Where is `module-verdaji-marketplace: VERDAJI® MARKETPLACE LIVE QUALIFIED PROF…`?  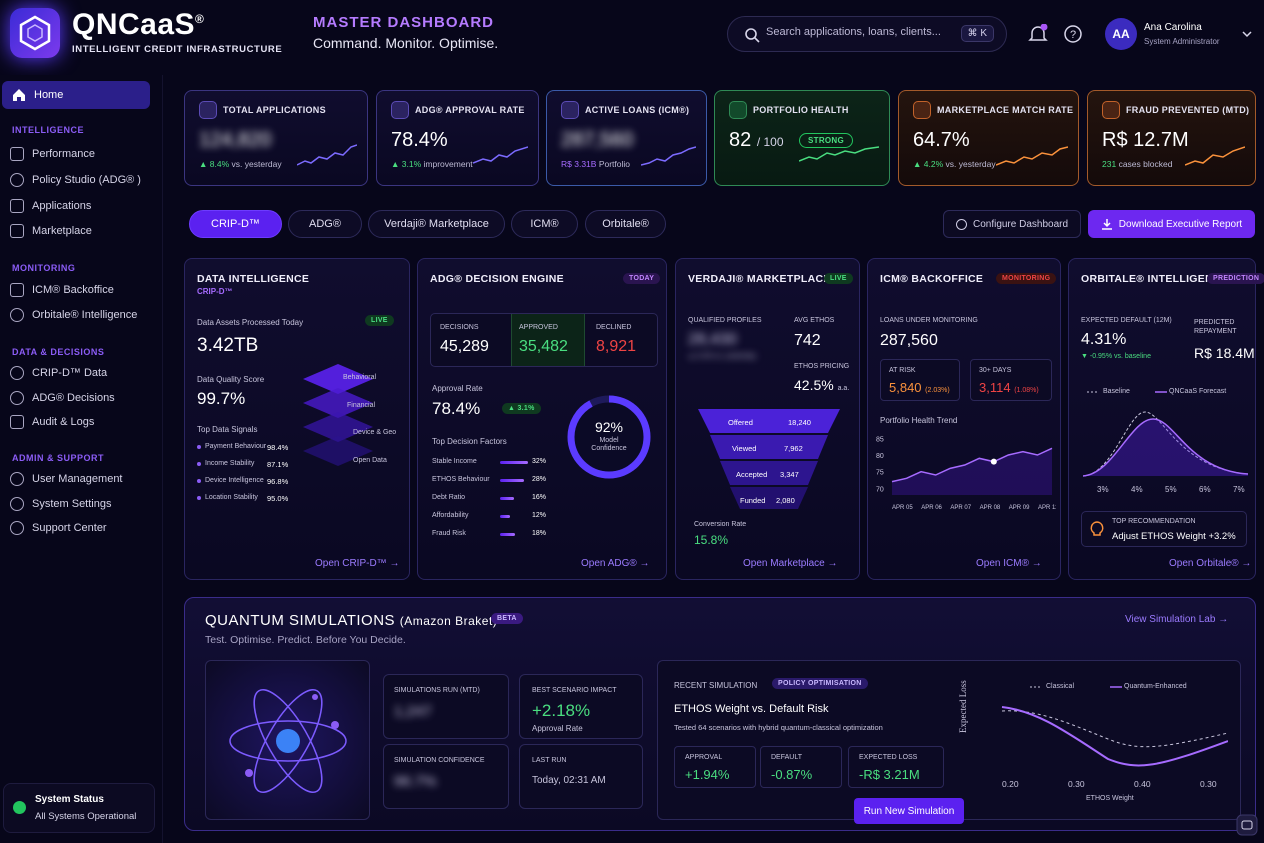 module-verdaji-marketplace: VERDAJI® MARKETPLACE LIVE QUALIFIED PROF… is located at coordinates (767, 419).